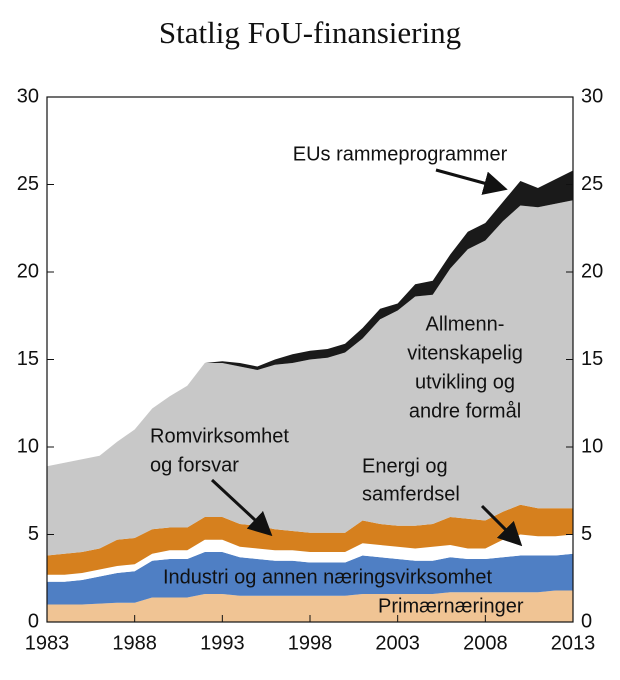 Image resolution: width=620 pixels, height=680 pixels. What do you see at coordinates (592, 446) in the screenshot?
I see `y2-tick-label: 10` at bounding box center [592, 446].